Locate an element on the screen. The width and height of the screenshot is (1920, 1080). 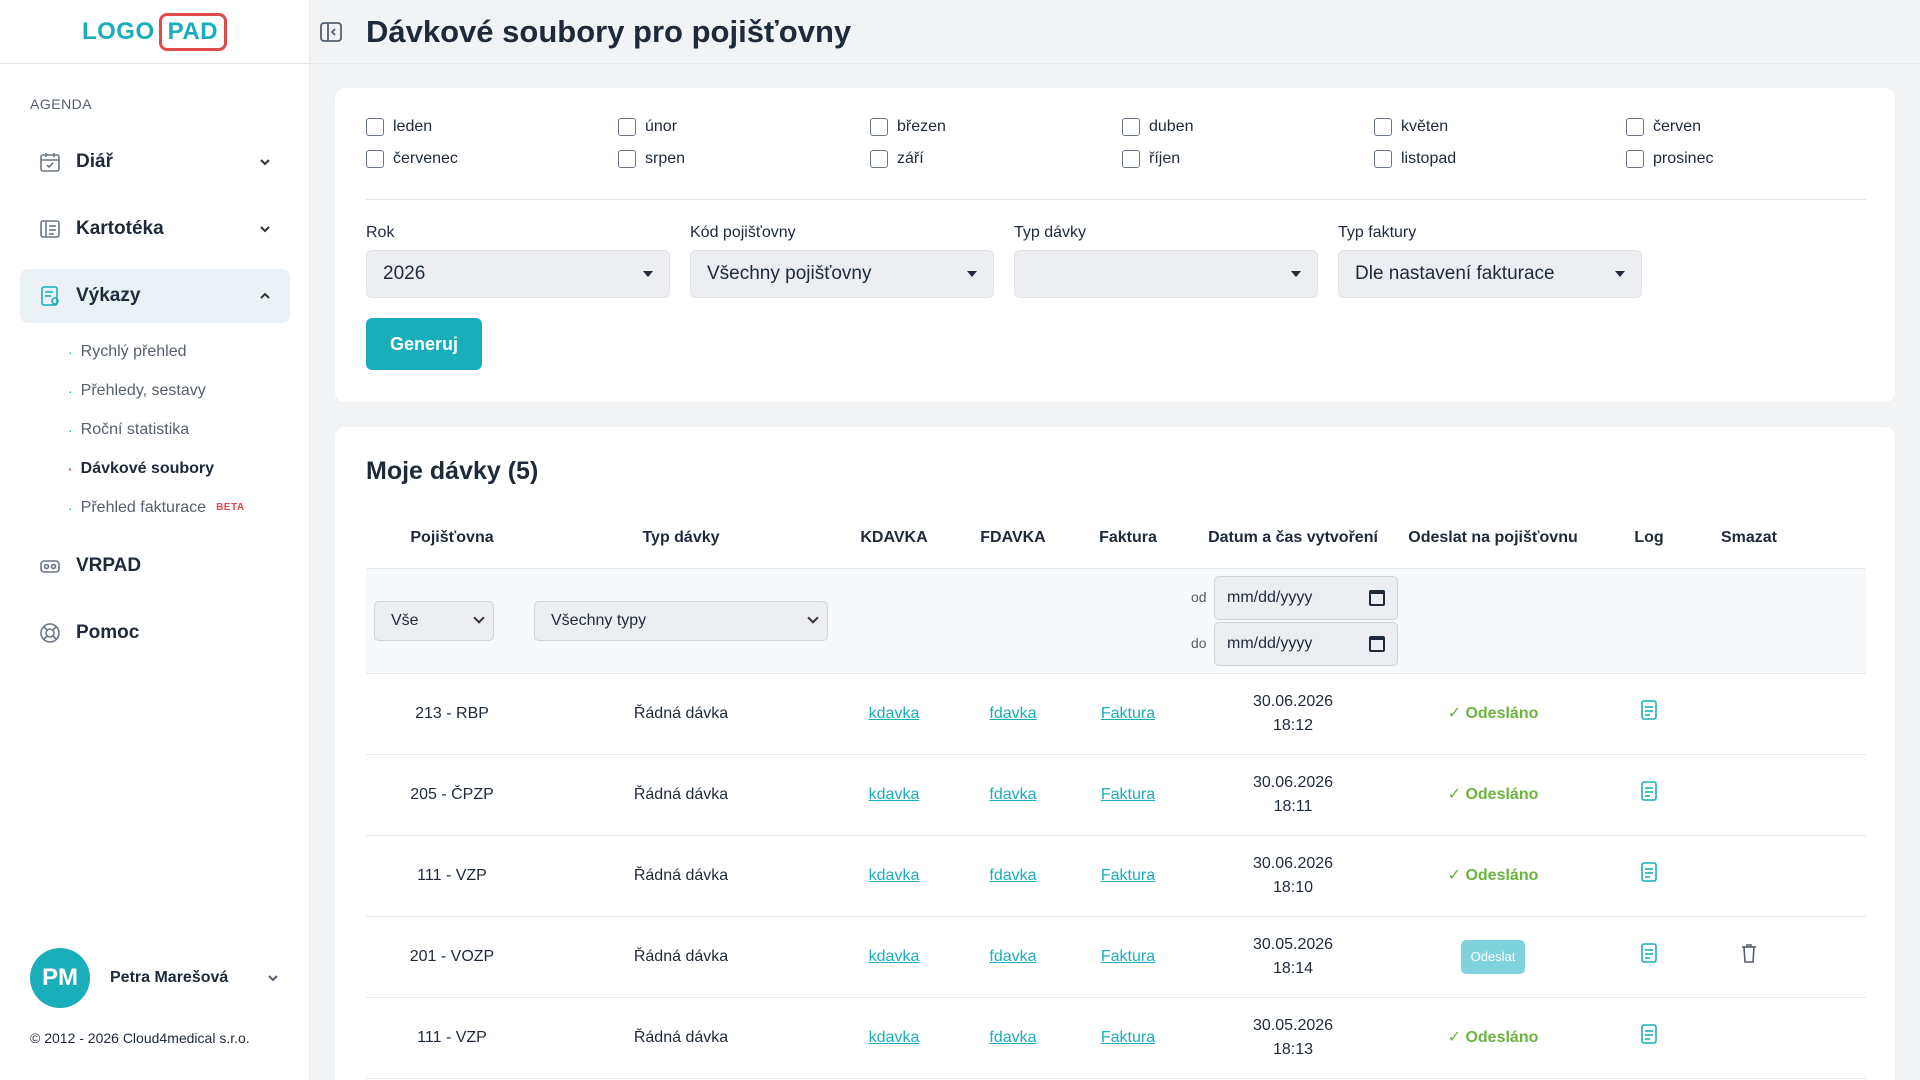
pojistovna-filter-select: Vše is located at coordinates (434, 621).